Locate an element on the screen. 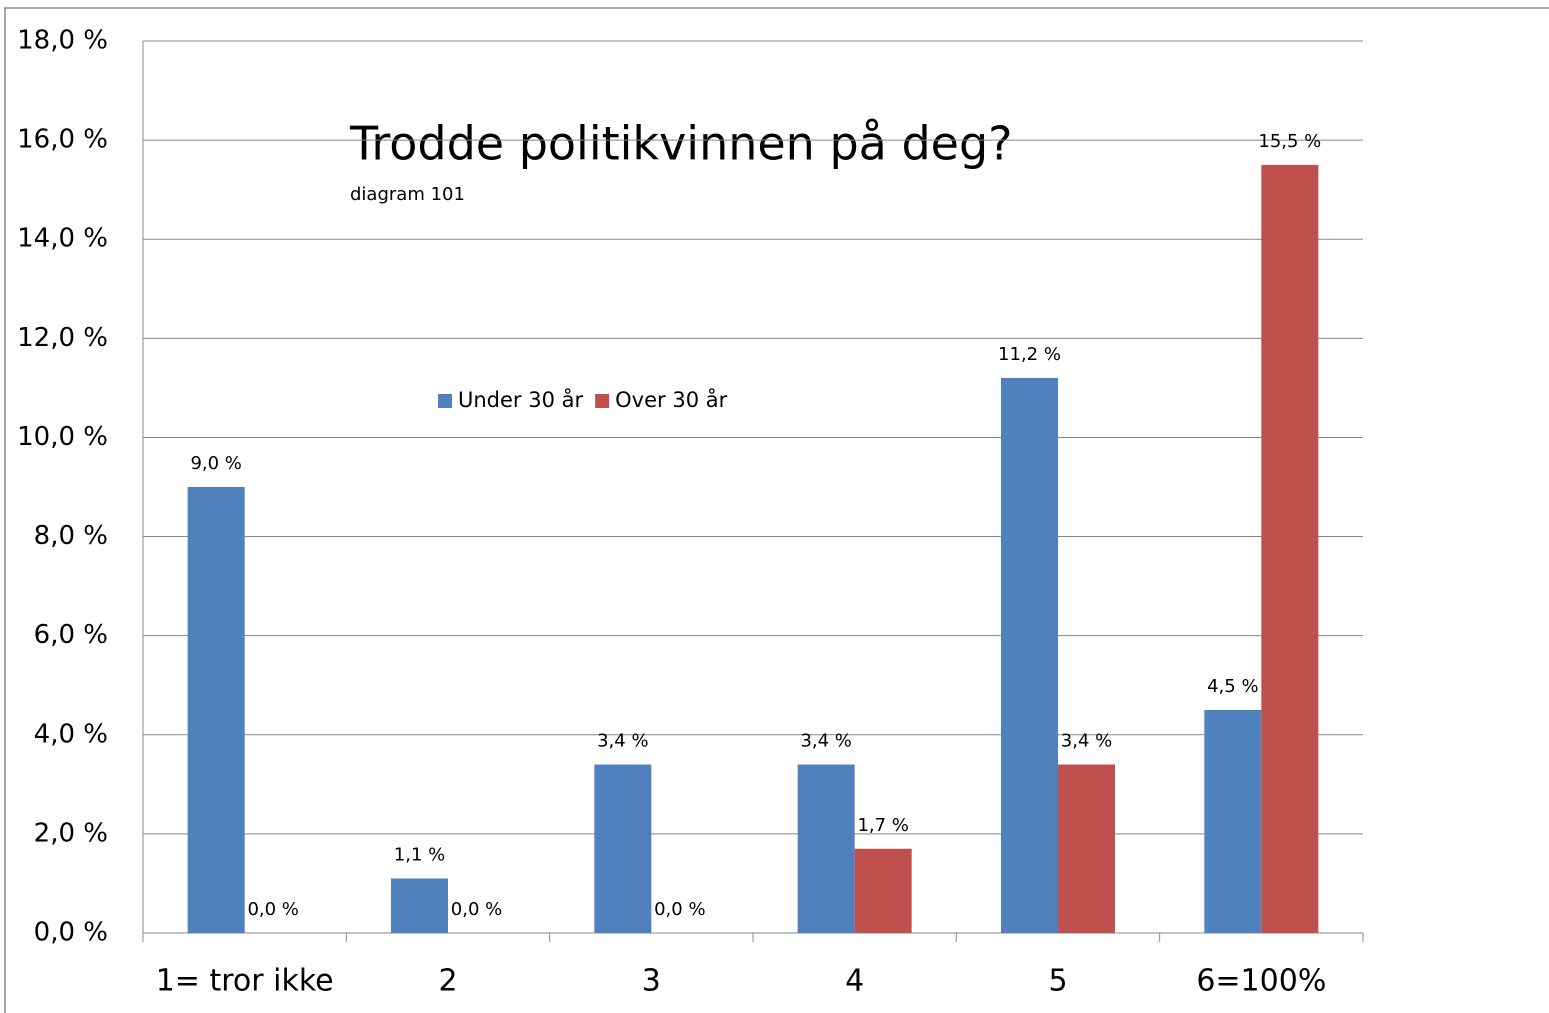 Image resolution: width=1549 pixels, height=1013 pixels. chart-title: Trodde politikvinnen på deg? is located at coordinates (681, 144).